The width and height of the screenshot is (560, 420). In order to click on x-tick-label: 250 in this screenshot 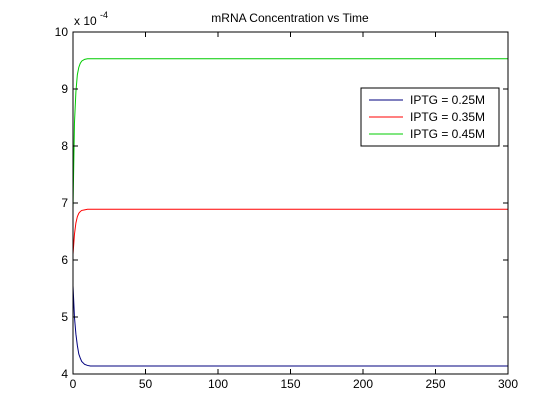, I will do `click(435, 384)`.